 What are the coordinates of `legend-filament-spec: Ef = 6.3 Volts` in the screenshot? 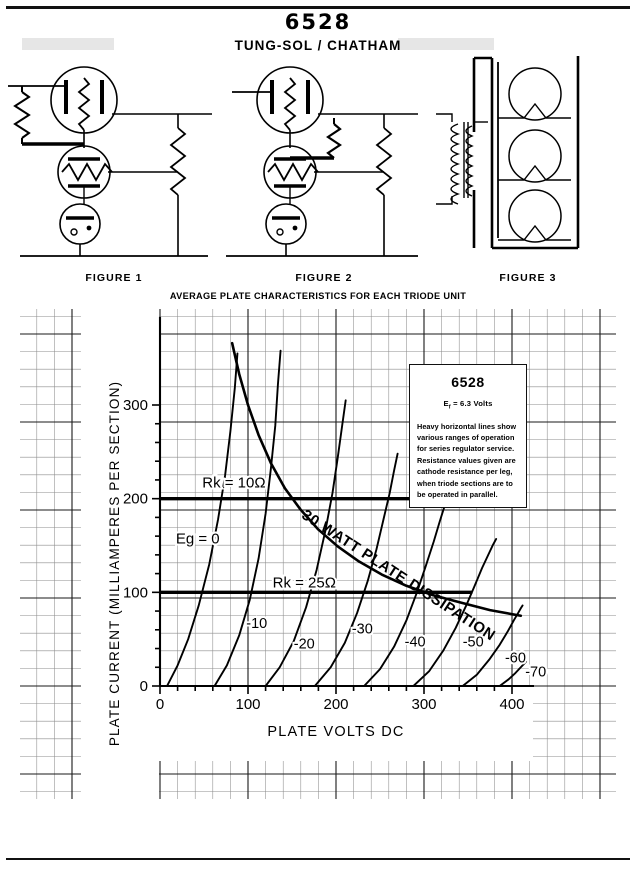 It's located at (468, 405).